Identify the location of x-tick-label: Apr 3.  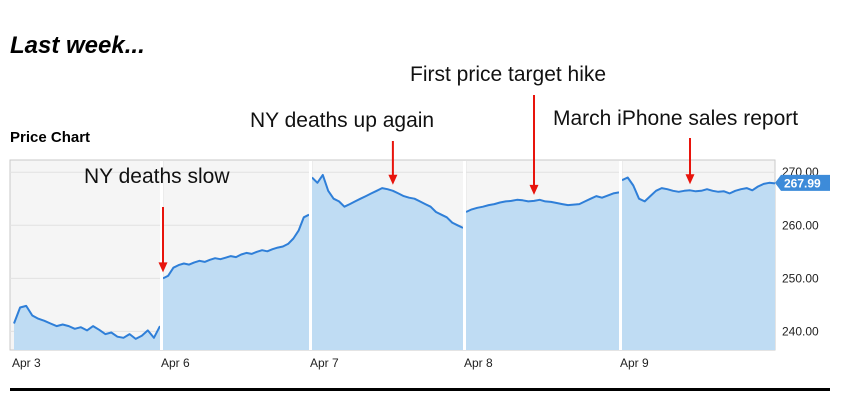
(26, 363).